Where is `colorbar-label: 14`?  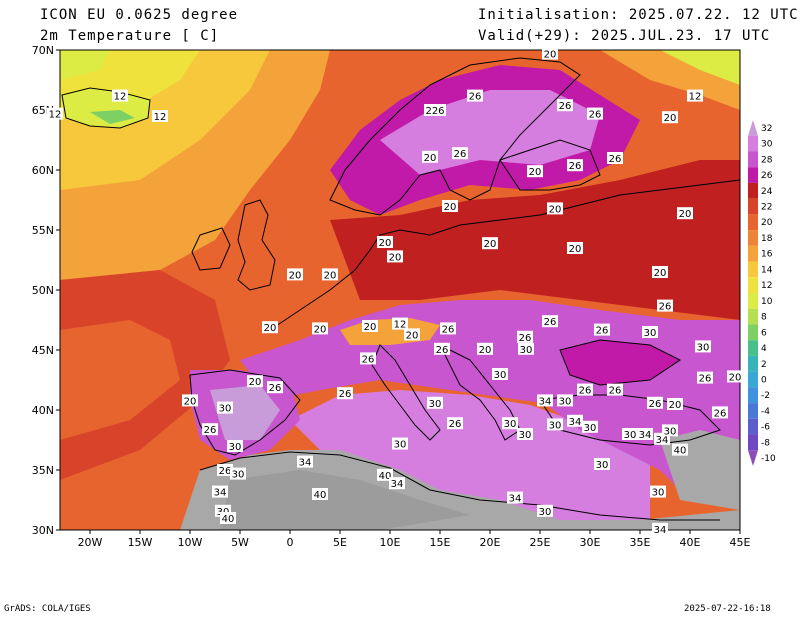 colorbar-label: 14 is located at coordinates (767, 270).